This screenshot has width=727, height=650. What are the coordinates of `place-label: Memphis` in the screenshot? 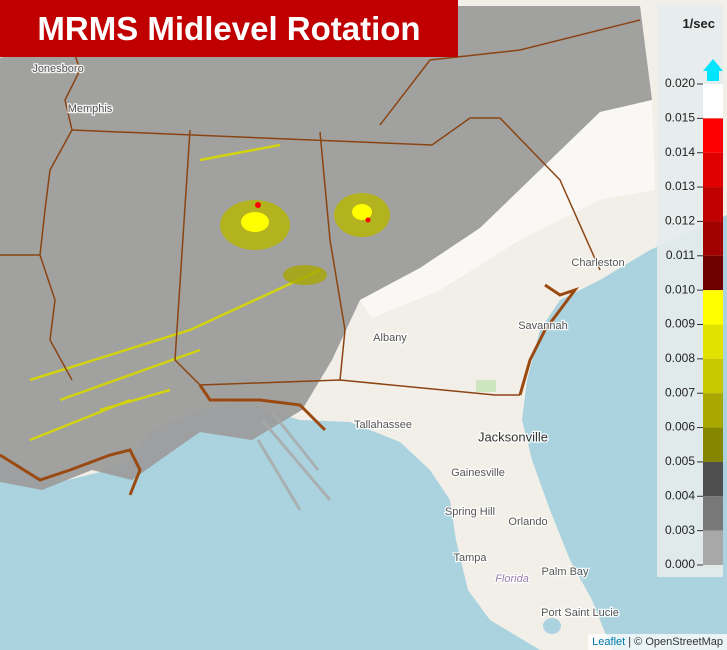 It's located at (90, 109).